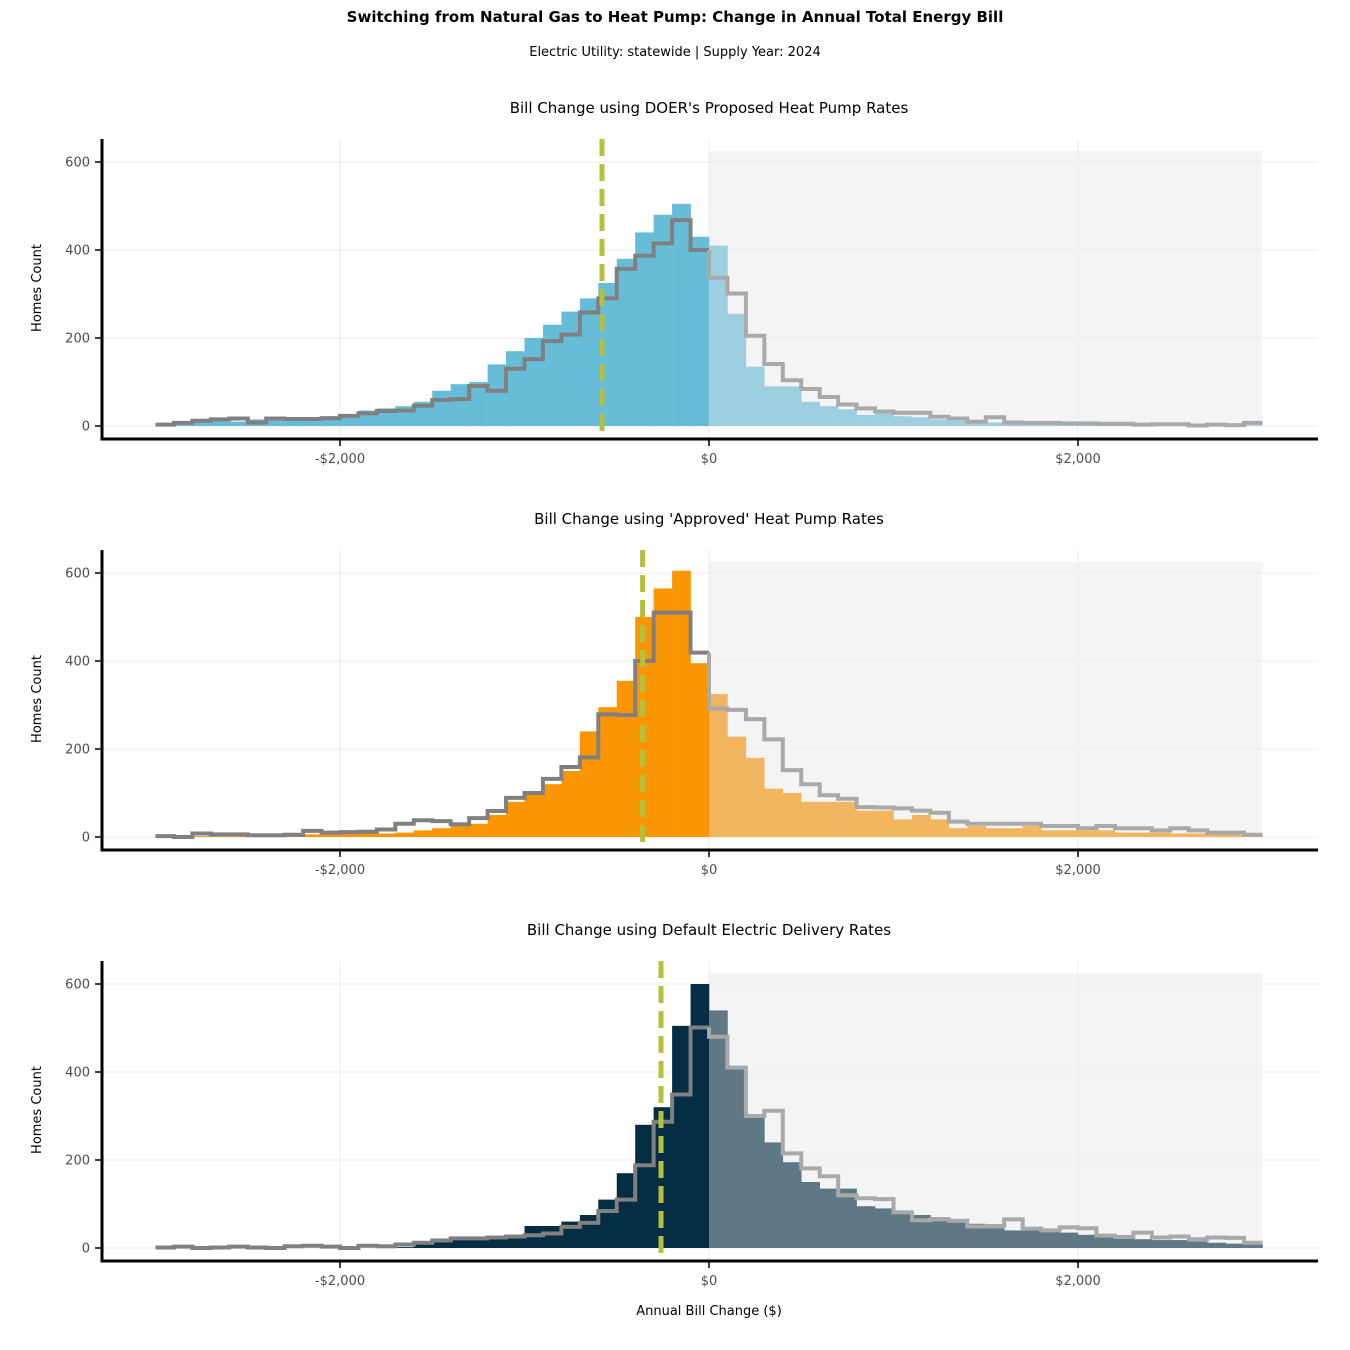 This screenshot has width=1350, height=1350. Describe the element at coordinates (709, 1311) in the screenshot. I see `x-axis-label: Annual Bill Change ($)` at that location.